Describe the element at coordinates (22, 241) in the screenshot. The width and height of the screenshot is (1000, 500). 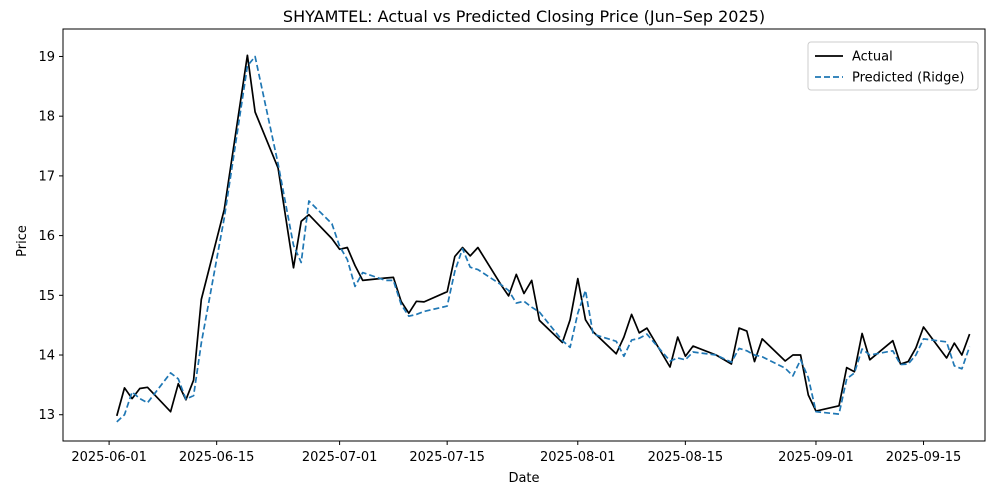
I see `y-axis-label: Price` at that location.